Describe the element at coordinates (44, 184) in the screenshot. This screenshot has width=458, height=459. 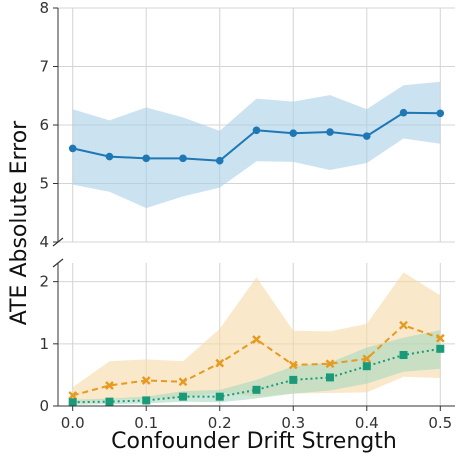
I see `y-tick-label: 5` at that location.